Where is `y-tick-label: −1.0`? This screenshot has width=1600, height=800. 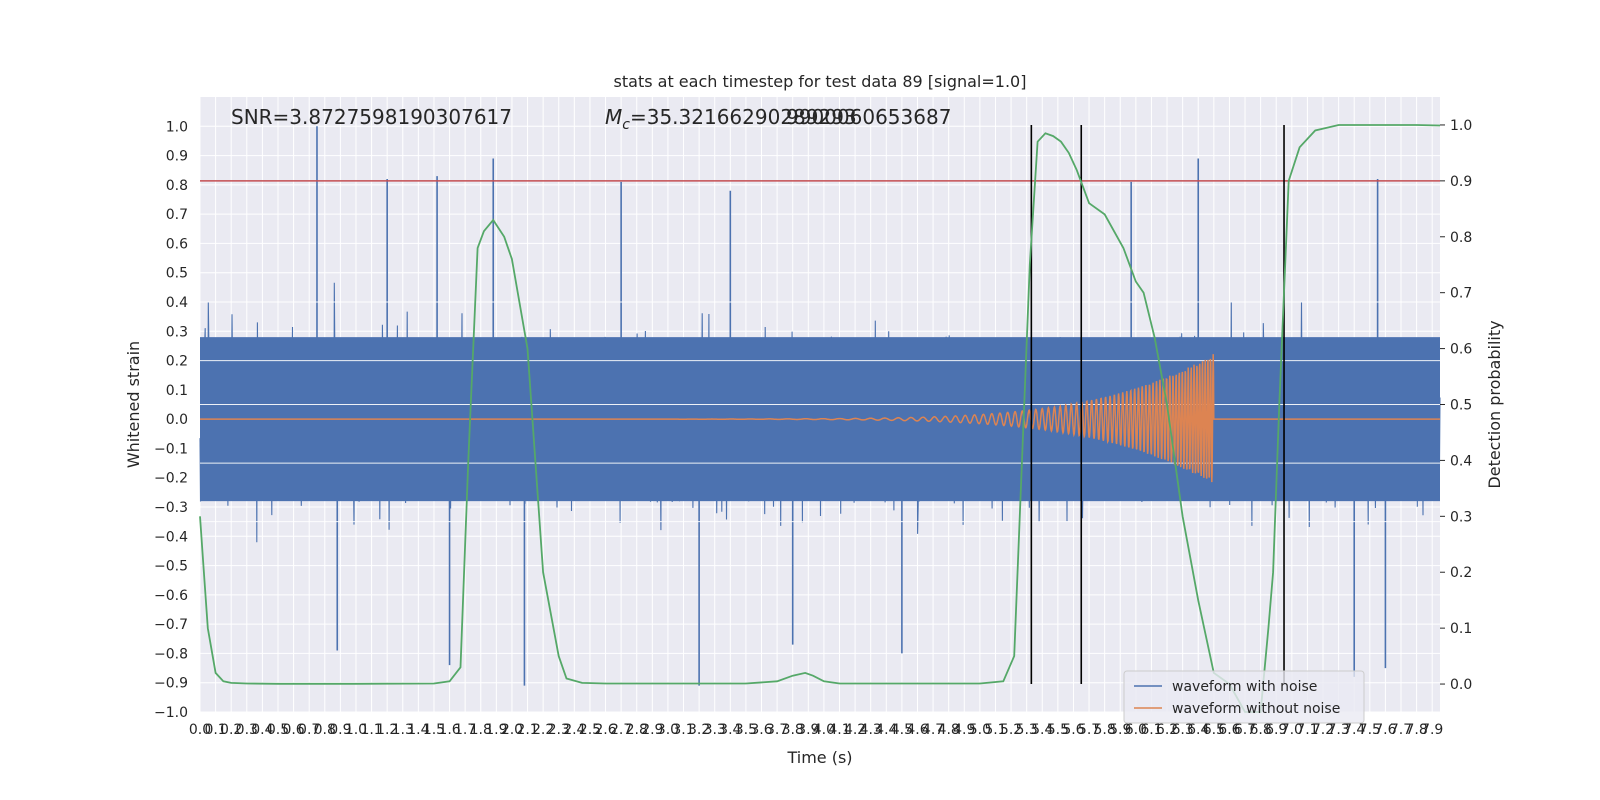
y-tick-label: −1.0 is located at coordinates (171, 713).